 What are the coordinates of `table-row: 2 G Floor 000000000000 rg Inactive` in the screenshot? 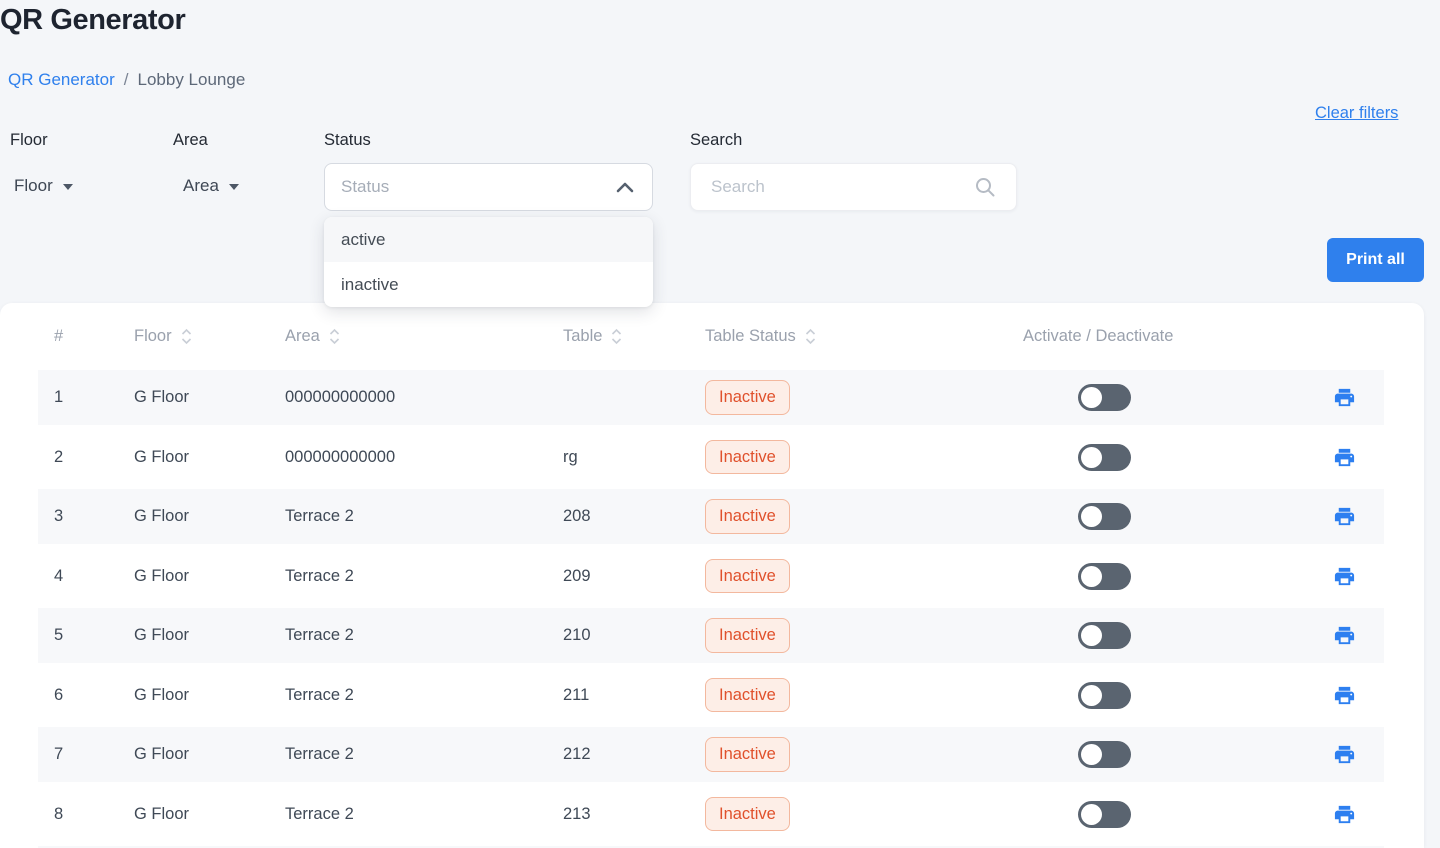 It's located at (711, 457).